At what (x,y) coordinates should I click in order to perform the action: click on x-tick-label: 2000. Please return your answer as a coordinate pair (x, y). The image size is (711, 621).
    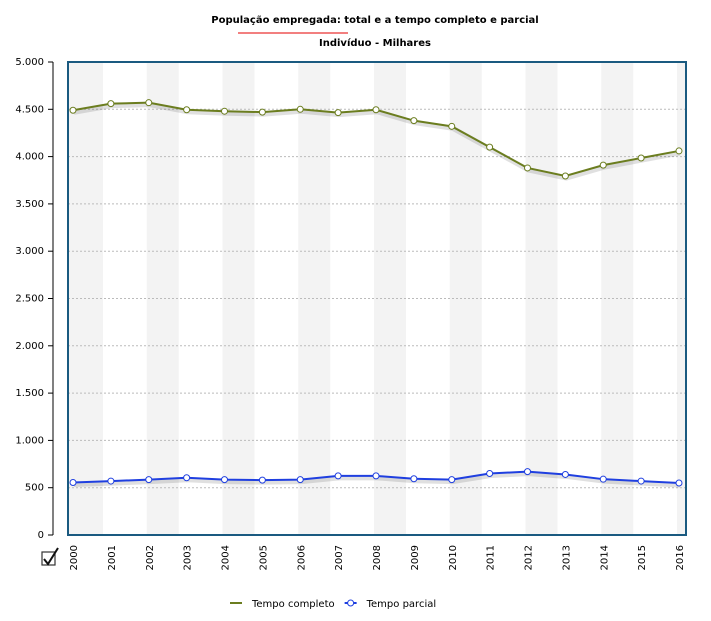
    Looking at the image, I should click on (74, 557).